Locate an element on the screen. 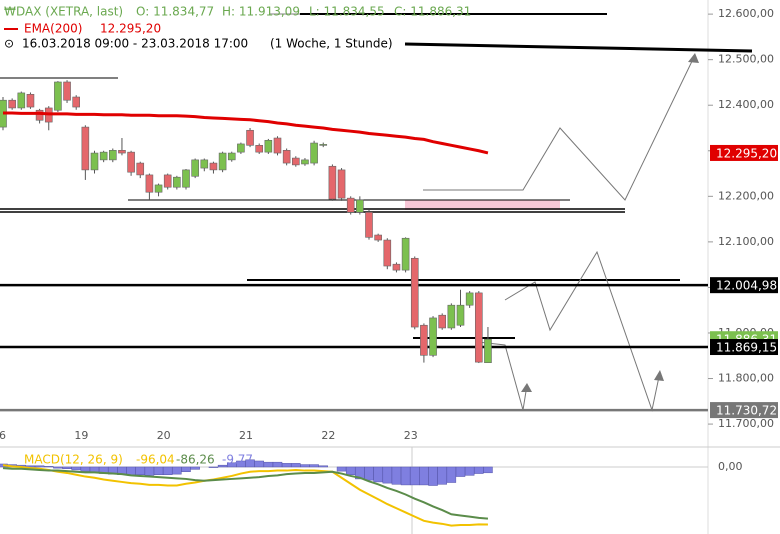 This screenshot has height=534, width=780. ohlc-label: L: 11.834,55 is located at coordinates (347, 12).